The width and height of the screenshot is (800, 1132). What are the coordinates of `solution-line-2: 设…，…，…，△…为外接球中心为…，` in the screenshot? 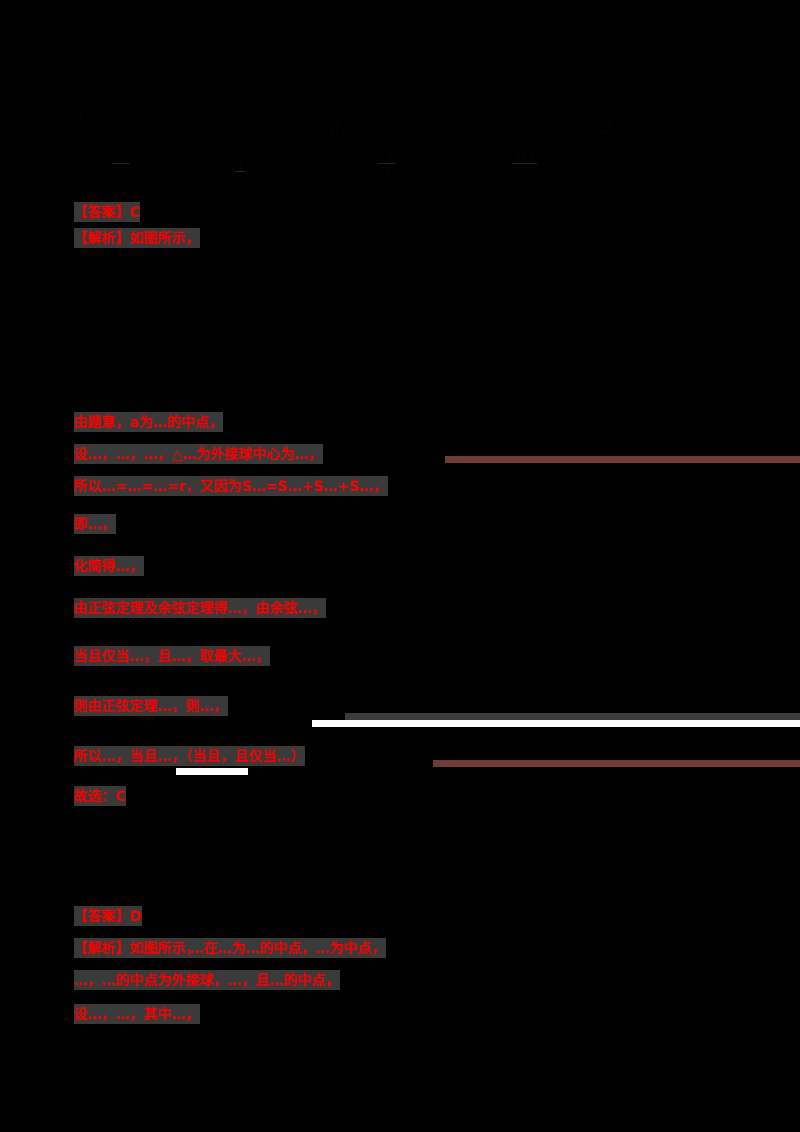 It's located at (198, 454).